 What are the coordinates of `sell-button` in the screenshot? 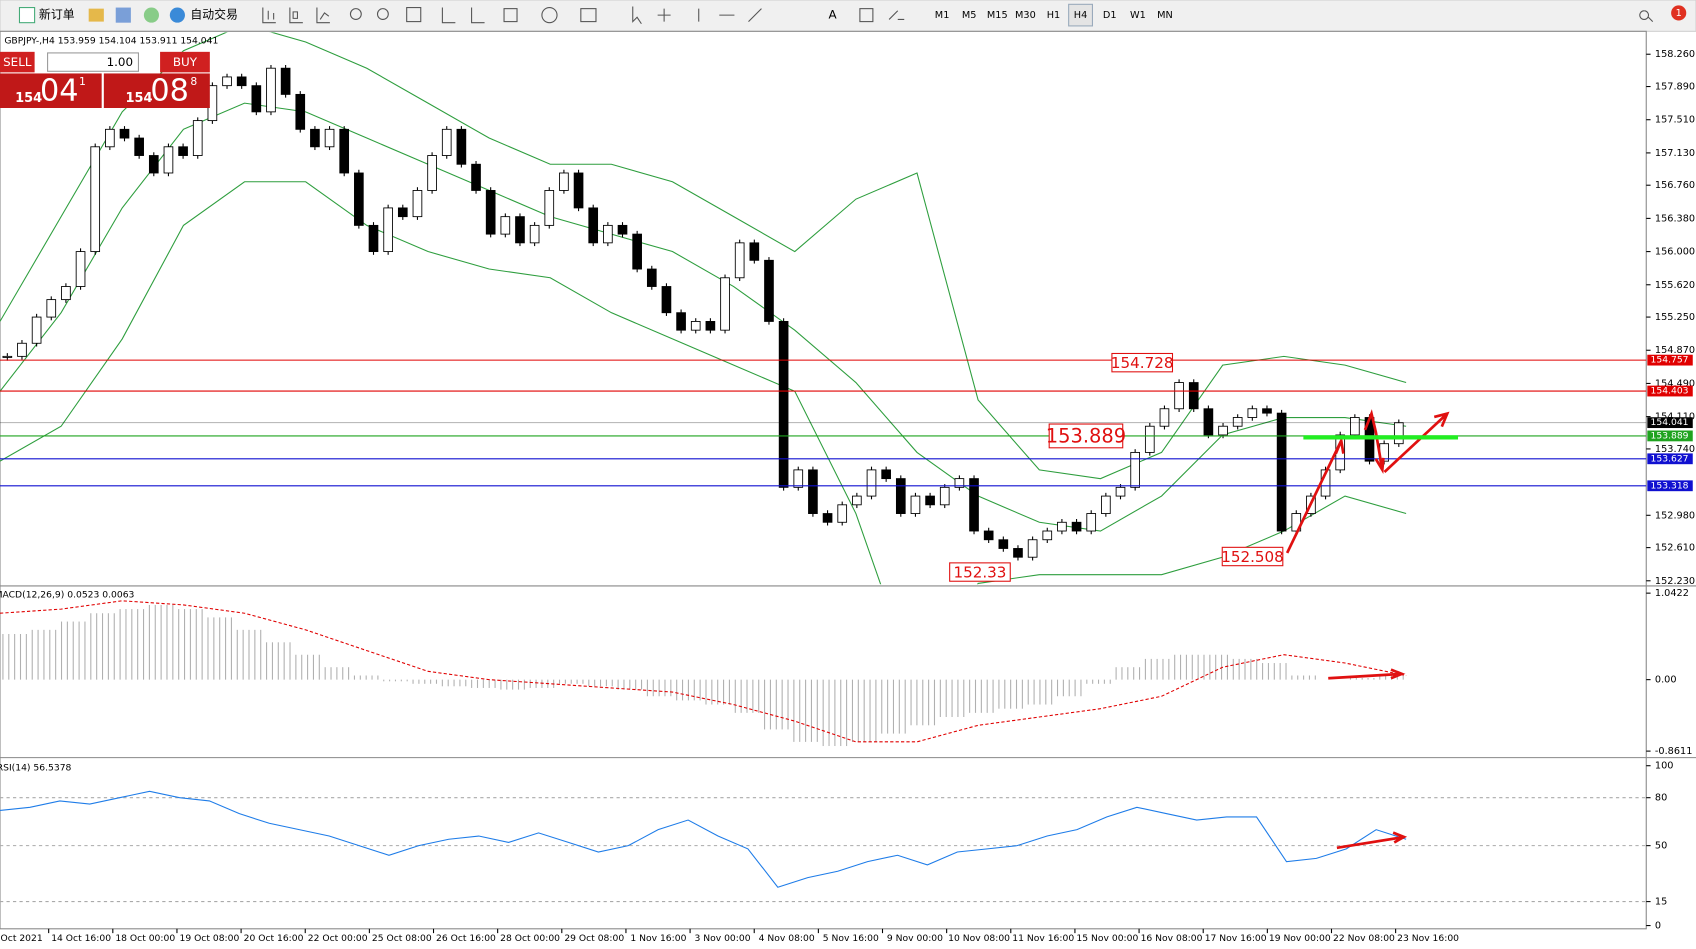 It's located at (17, 62).